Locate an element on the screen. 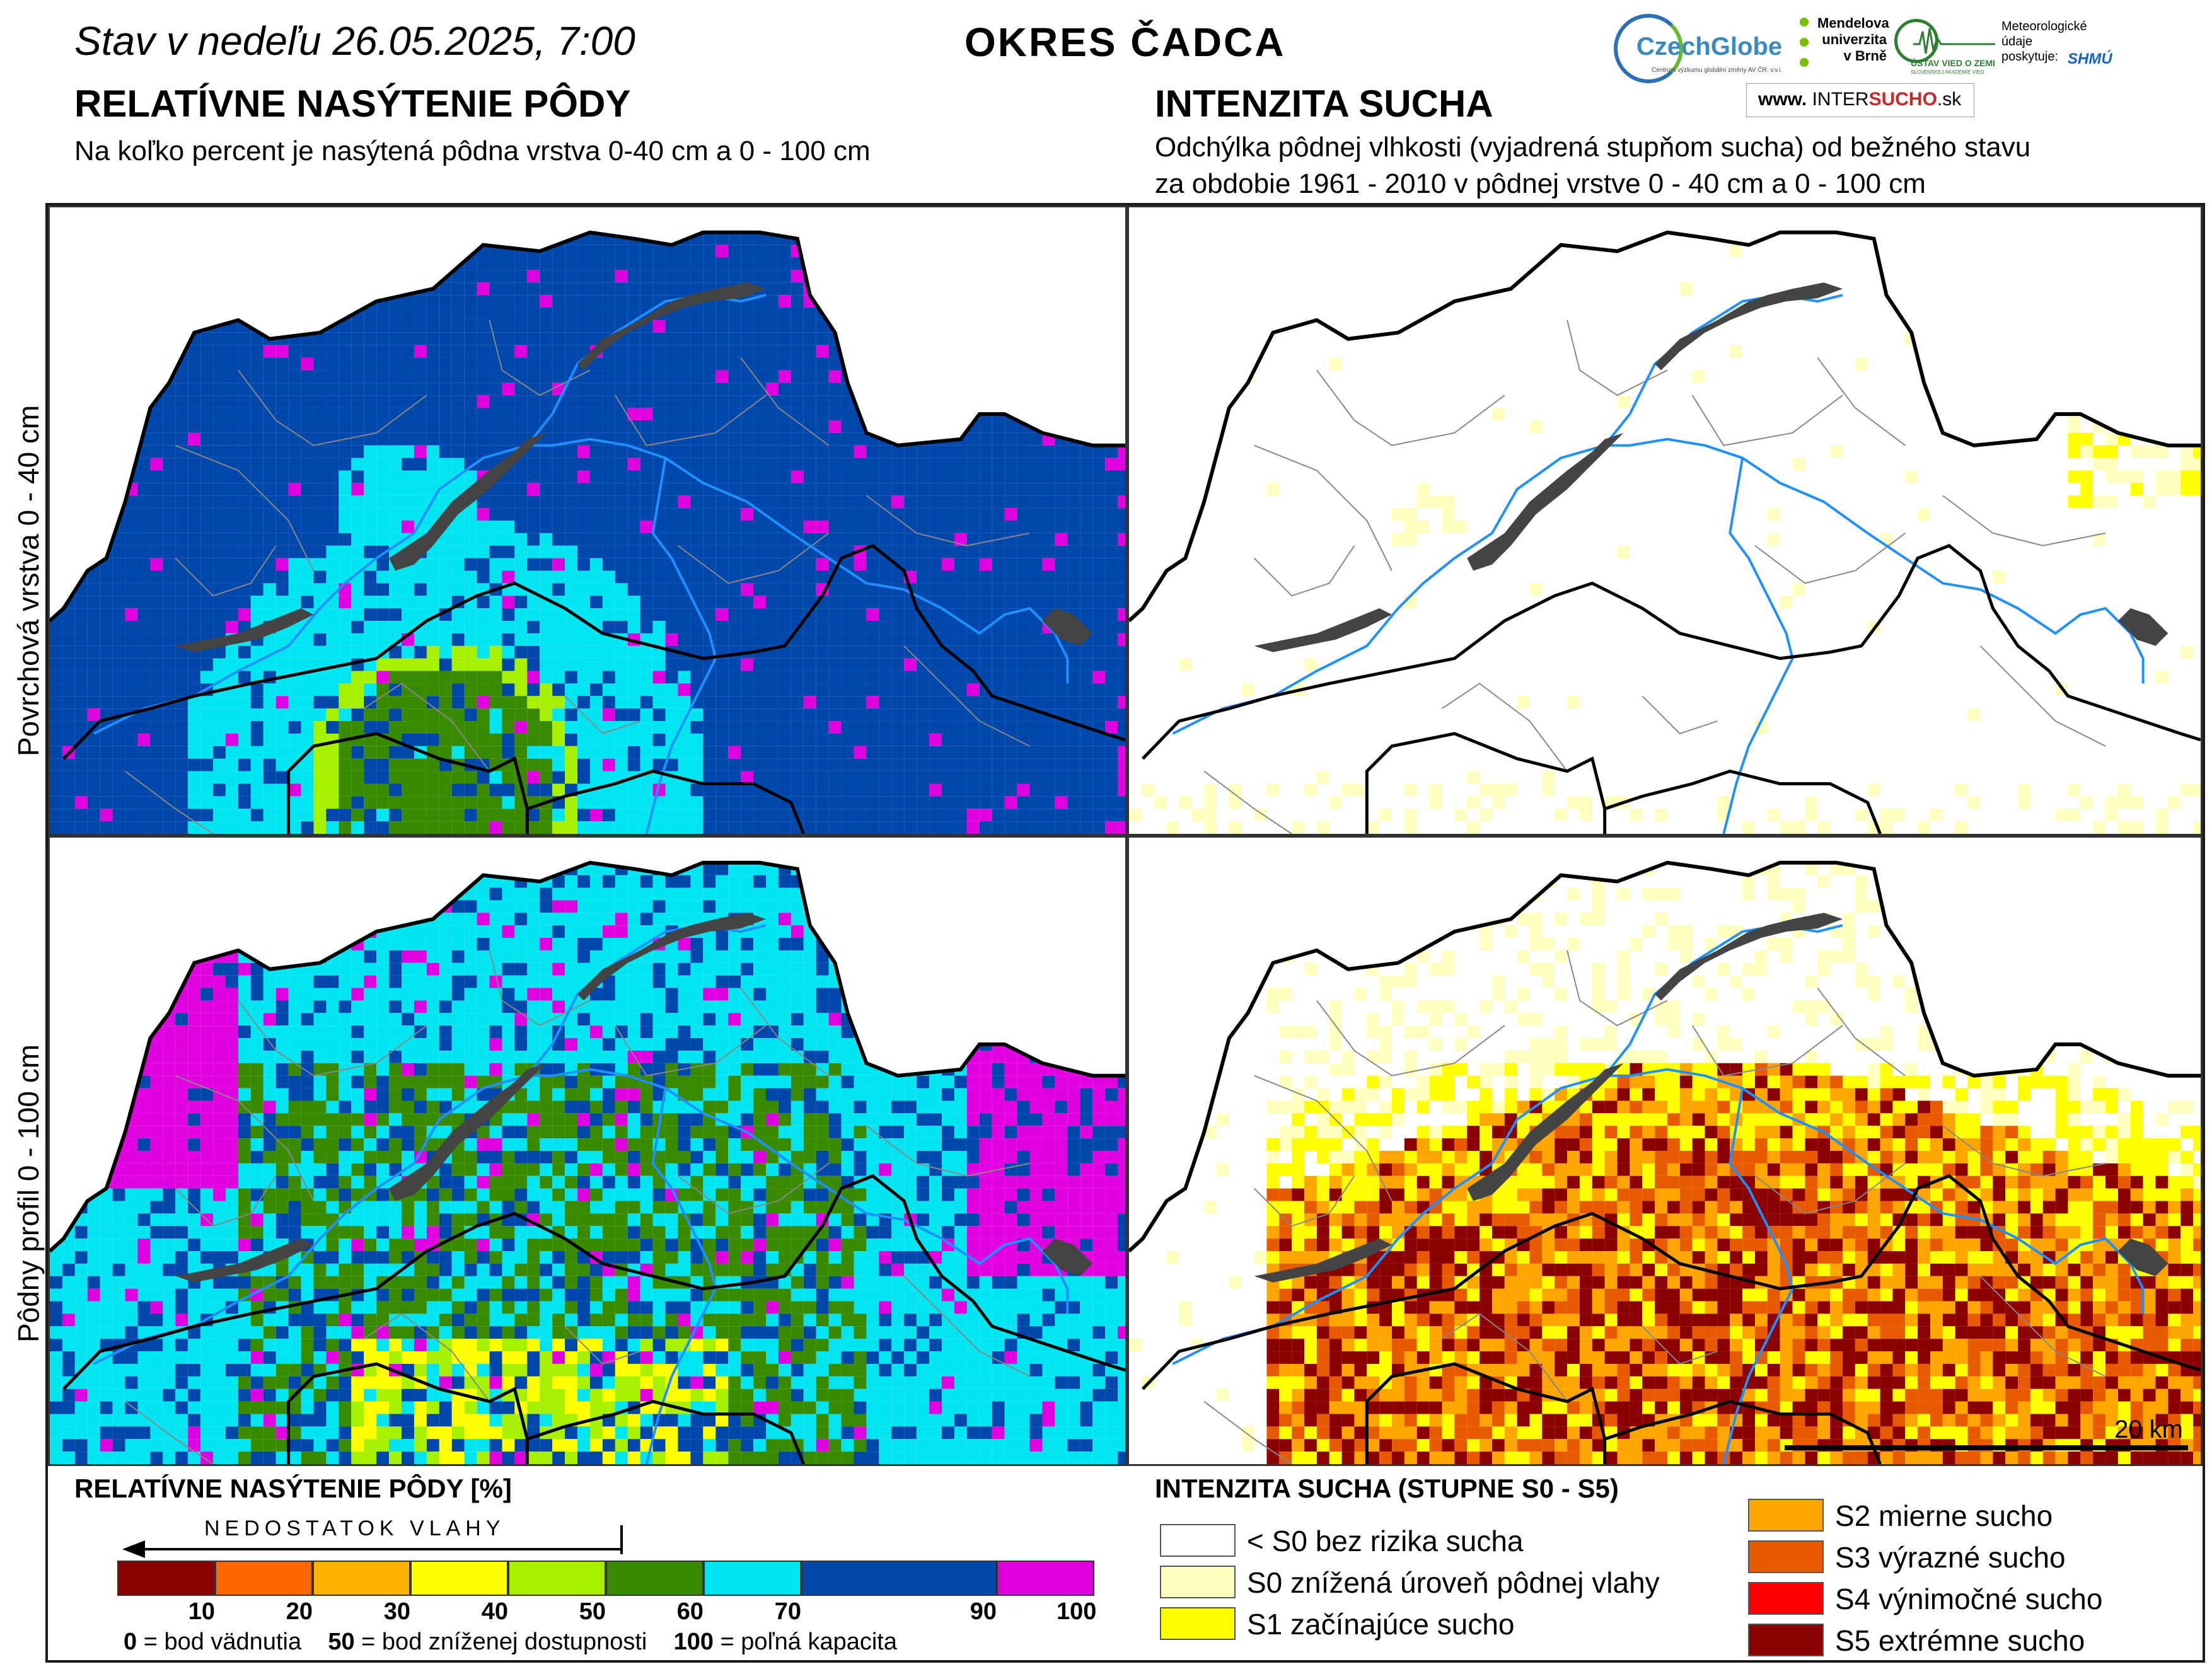  drought-label: S0 znížená úroveň pôdnej vlahy is located at coordinates (1453, 1582).